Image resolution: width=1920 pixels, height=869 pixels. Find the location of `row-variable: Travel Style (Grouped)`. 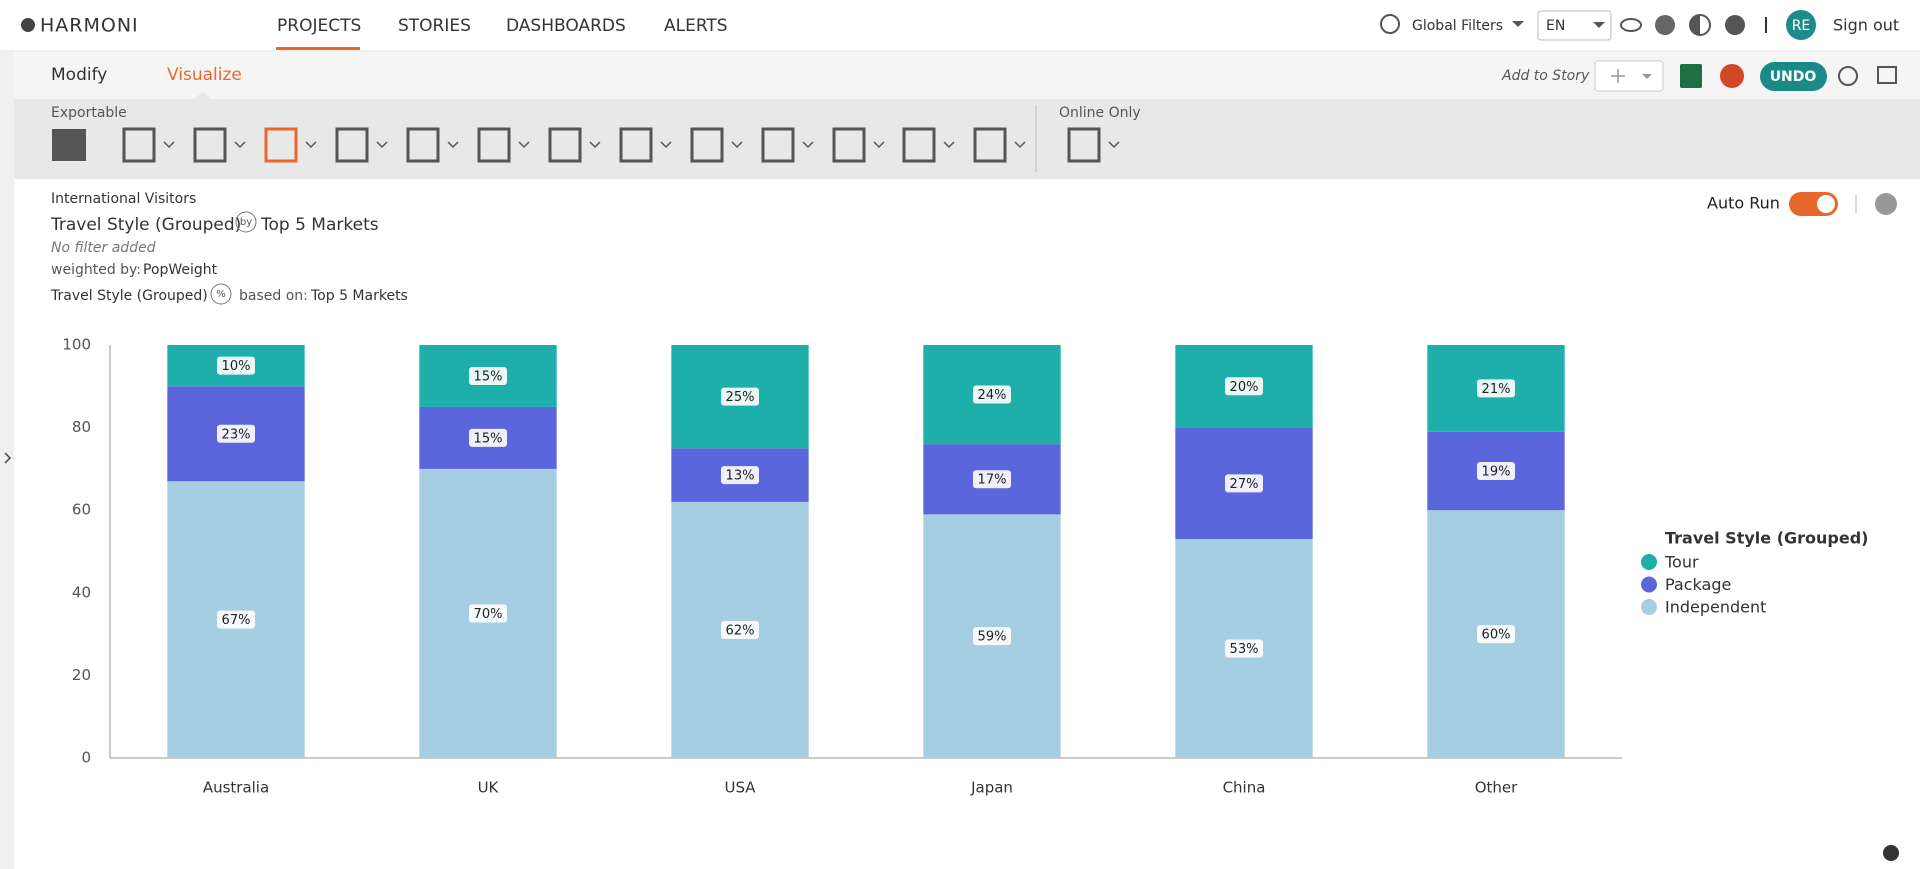

row-variable: Travel Style (Grouped) is located at coordinates (145, 225).